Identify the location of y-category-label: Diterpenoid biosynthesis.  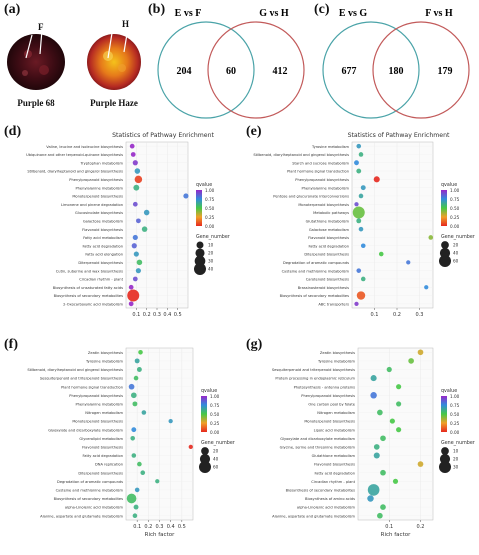
(100, 473).